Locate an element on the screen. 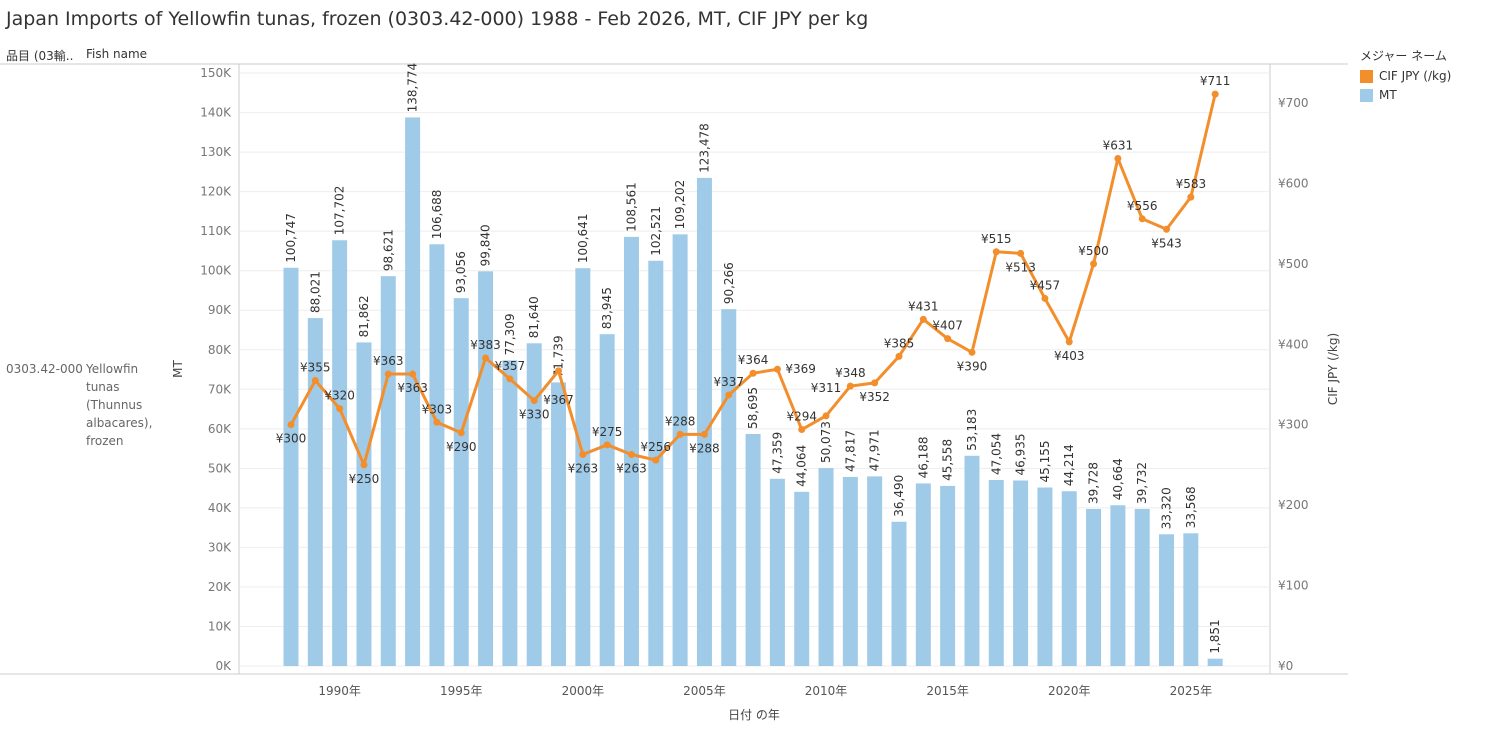 Image resolution: width=1499 pixels, height=732 pixels. header-item-code: 品目 (03輸.. is located at coordinates (40, 56).